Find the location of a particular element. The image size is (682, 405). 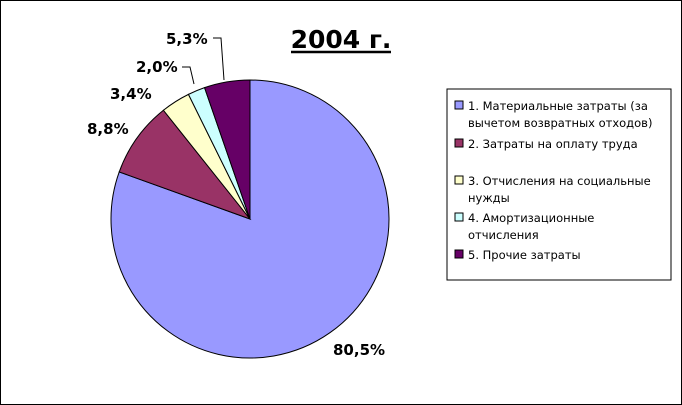

leader-lines is located at coordinates (203, 61).